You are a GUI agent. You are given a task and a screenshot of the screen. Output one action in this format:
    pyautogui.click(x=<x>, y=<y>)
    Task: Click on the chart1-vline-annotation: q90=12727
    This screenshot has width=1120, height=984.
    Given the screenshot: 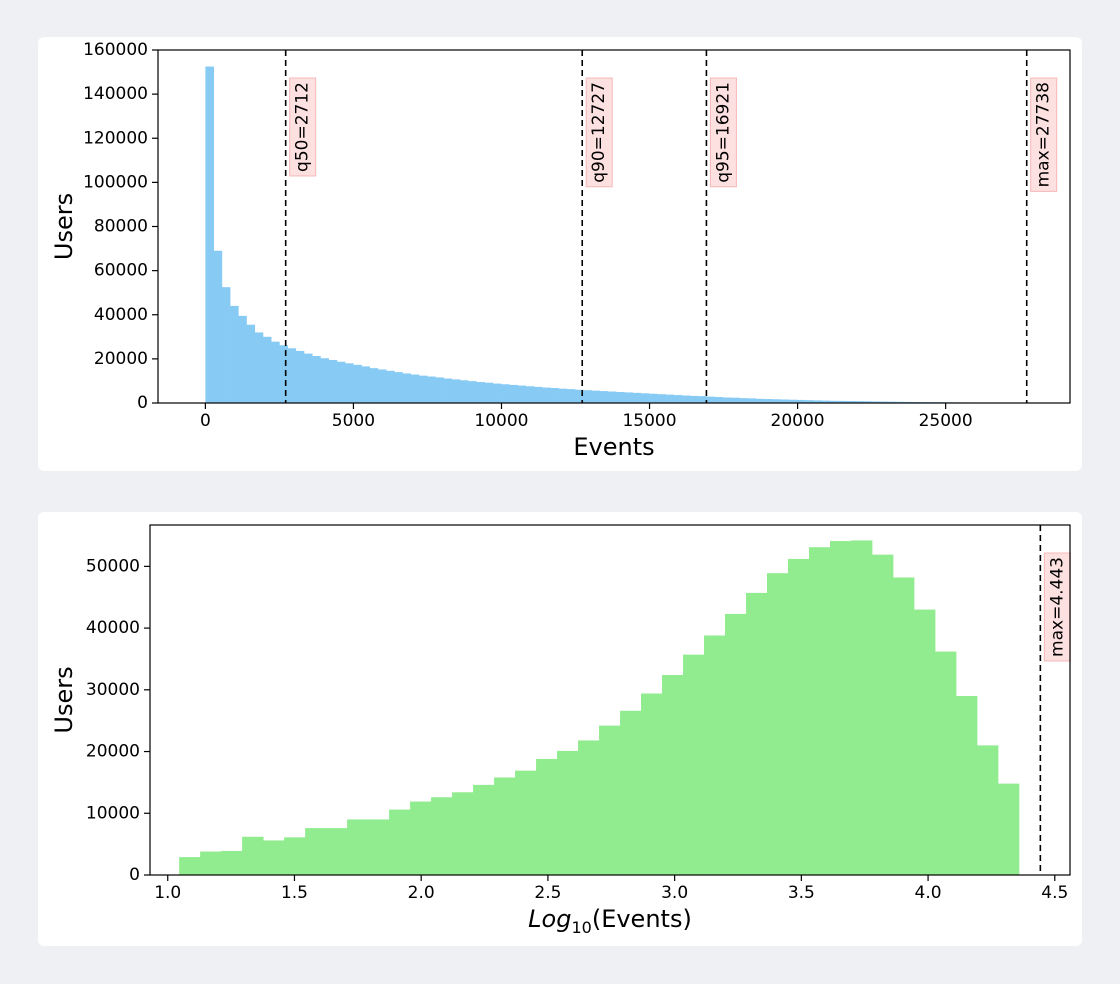 What is the action you would take?
    pyautogui.click(x=599, y=132)
    